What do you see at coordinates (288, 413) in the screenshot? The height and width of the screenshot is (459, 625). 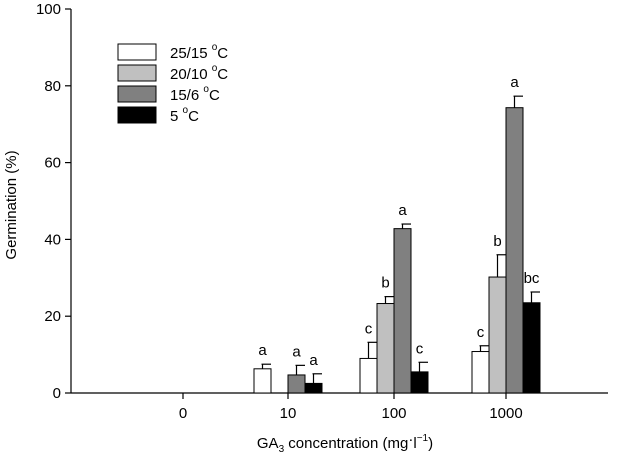 I see `x-tick-label: 10` at bounding box center [288, 413].